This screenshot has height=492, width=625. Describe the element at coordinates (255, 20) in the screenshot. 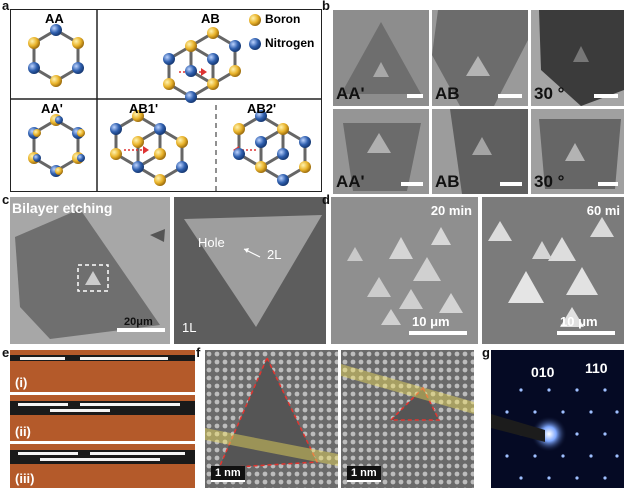

I see `legend-boron-swatch` at that location.